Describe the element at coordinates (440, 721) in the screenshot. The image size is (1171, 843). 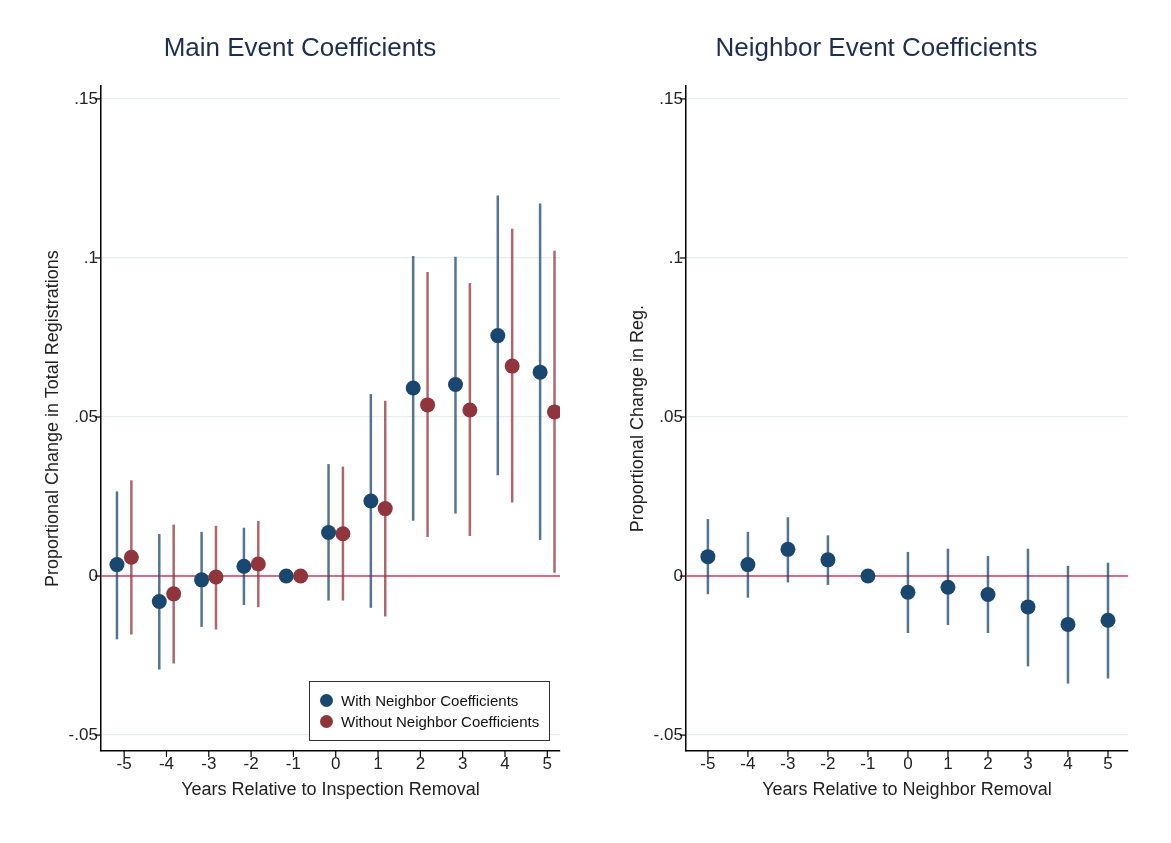
I see `legend-label: Without Neighbor Coefficients` at that location.